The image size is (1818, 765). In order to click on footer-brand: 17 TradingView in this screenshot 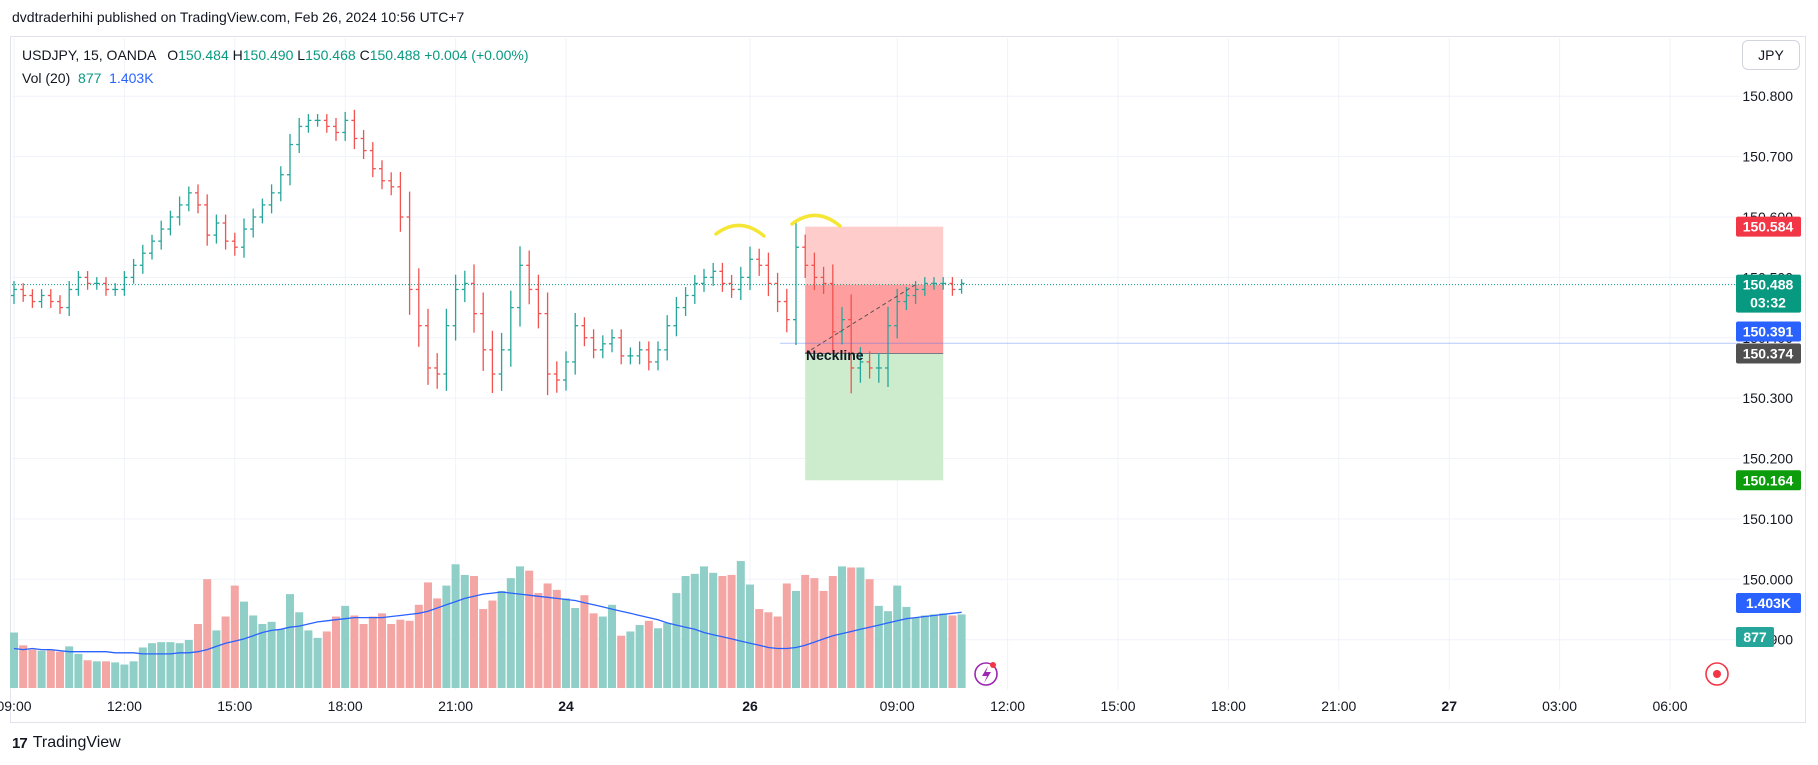, I will do `click(66, 743)`.